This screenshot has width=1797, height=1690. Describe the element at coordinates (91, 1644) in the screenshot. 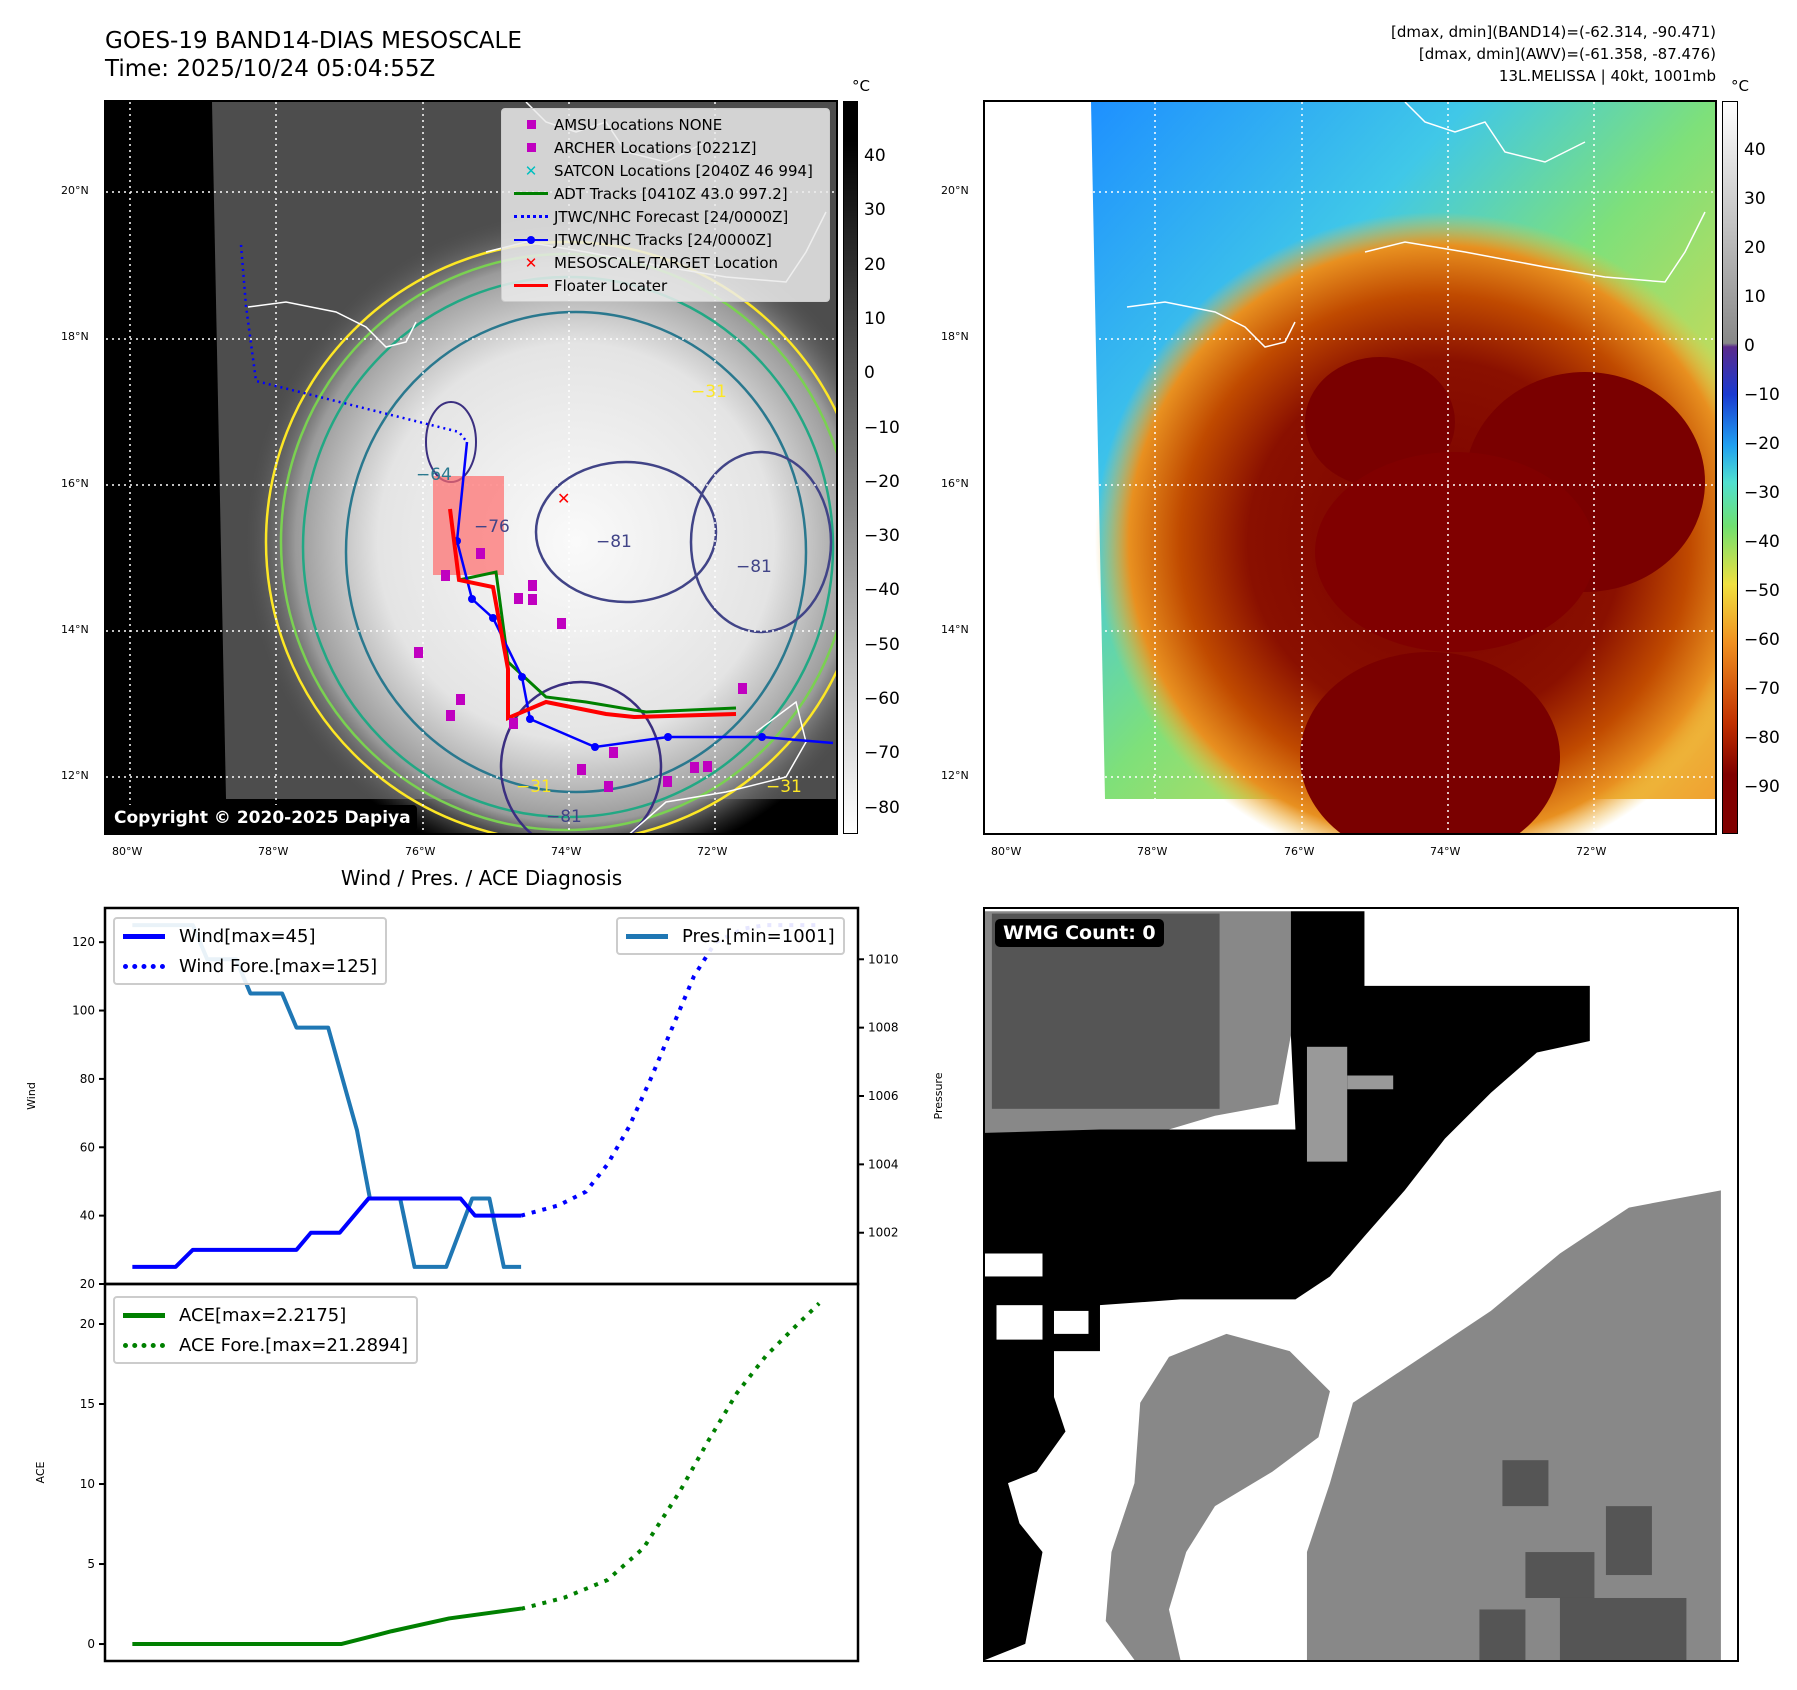

I see `ace-tick-label: 0` at that location.